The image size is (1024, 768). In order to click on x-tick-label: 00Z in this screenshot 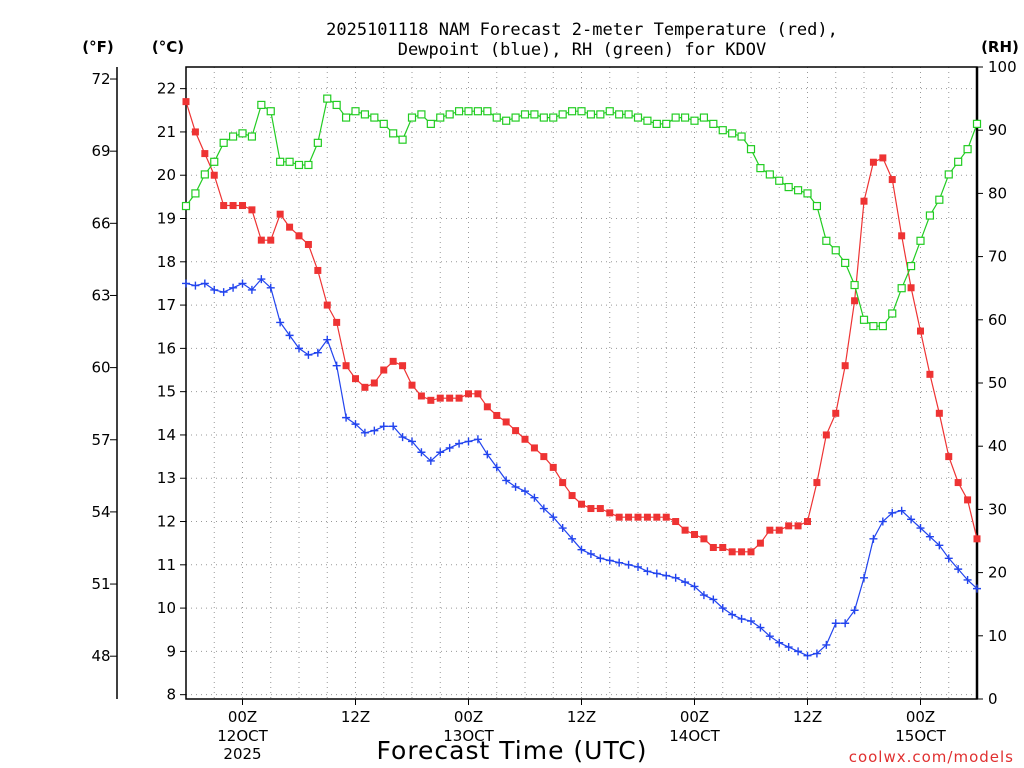, I will do `click(242, 717)`.